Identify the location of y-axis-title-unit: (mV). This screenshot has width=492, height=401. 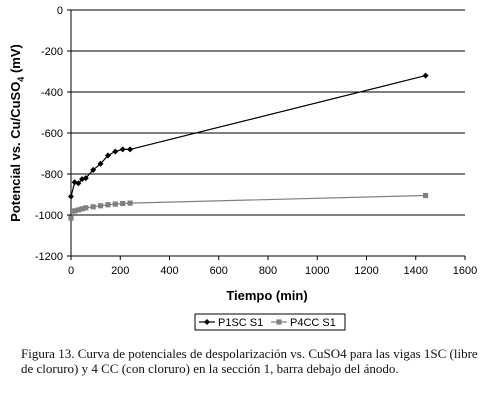
(15, 60).